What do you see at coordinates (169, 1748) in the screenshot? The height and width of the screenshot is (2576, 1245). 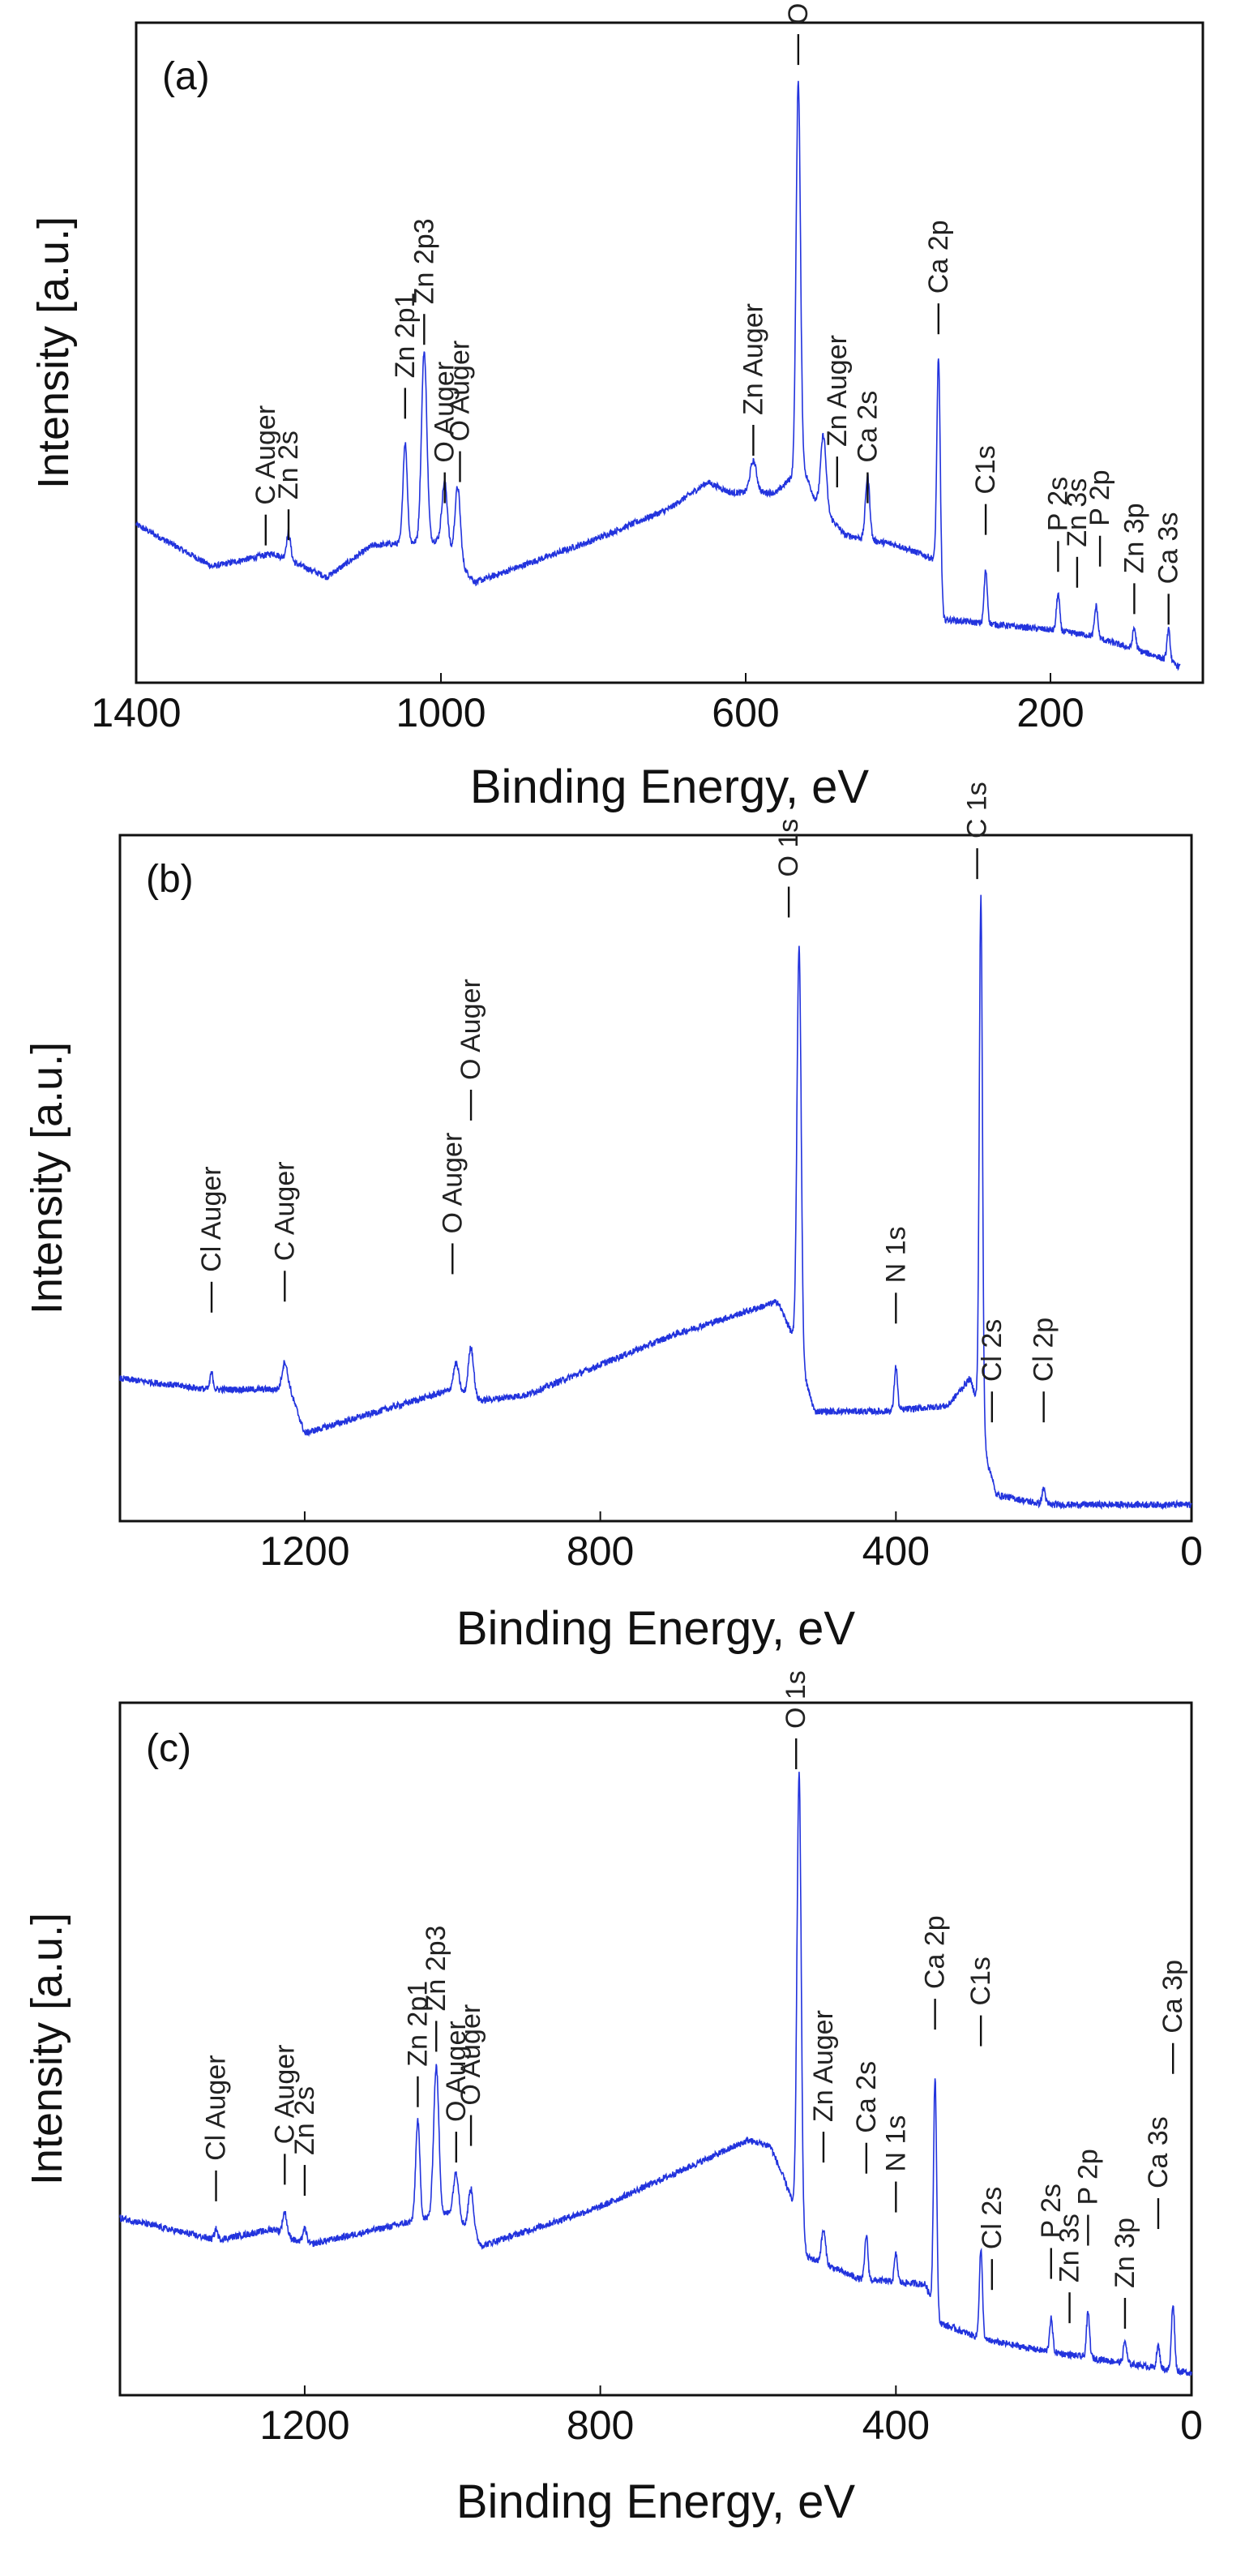 I see `panel-label: (c)` at bounding box center [169, 1748].